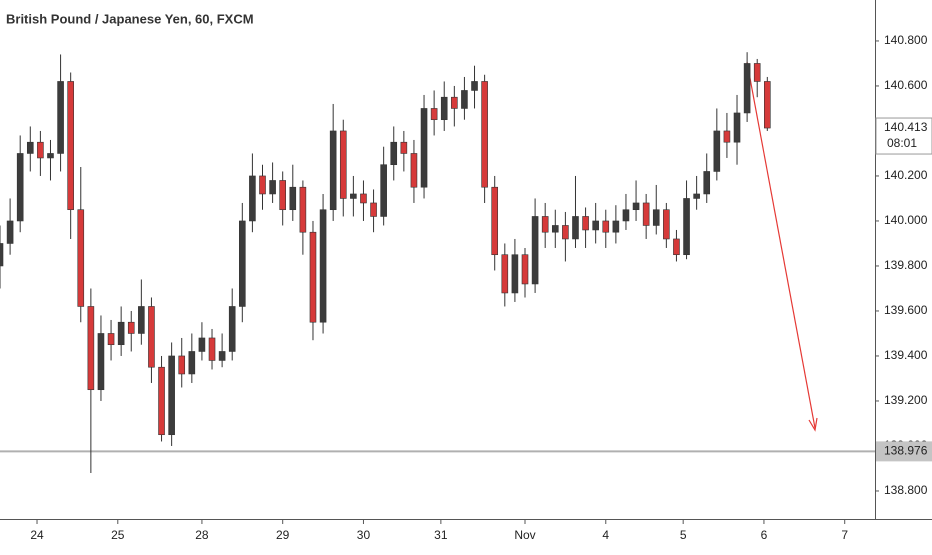  What do you see at coordinates (364, 535) in the screenshot?
I see `x-tick-label: 30` at bounding box center [364, 535].